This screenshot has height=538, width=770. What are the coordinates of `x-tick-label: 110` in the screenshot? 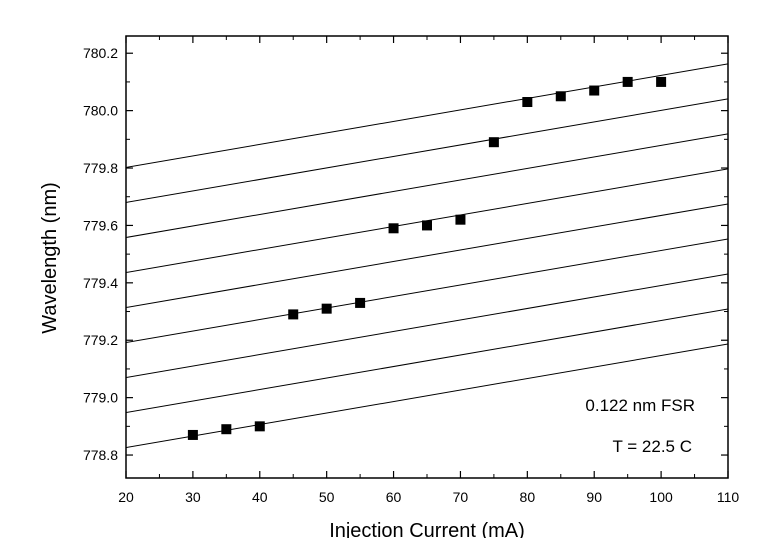 It's located at (728, 497).